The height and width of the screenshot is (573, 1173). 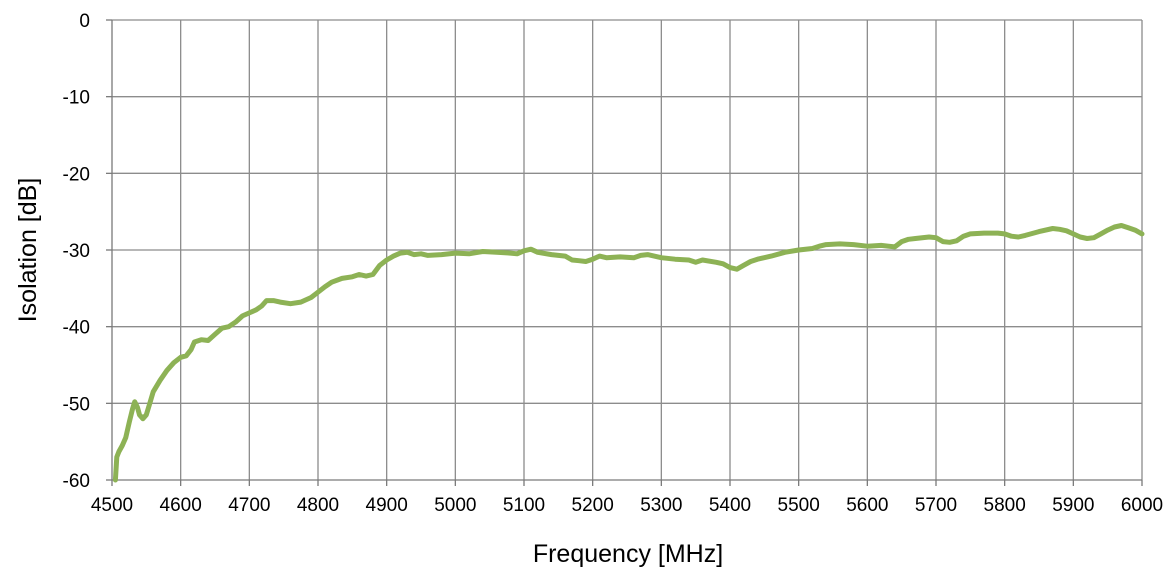 I want to click on x-tick-label: 6000, so click(x=1142, y=505).